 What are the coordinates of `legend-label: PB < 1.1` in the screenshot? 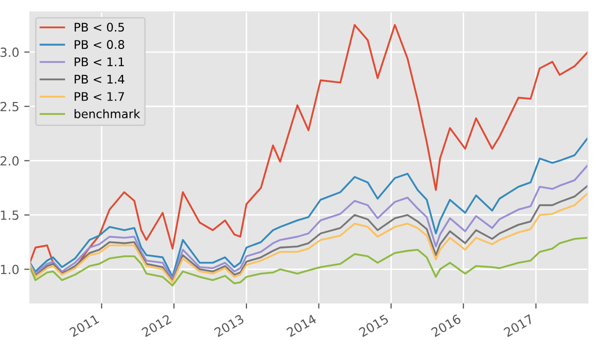 It's located at (99, 62).